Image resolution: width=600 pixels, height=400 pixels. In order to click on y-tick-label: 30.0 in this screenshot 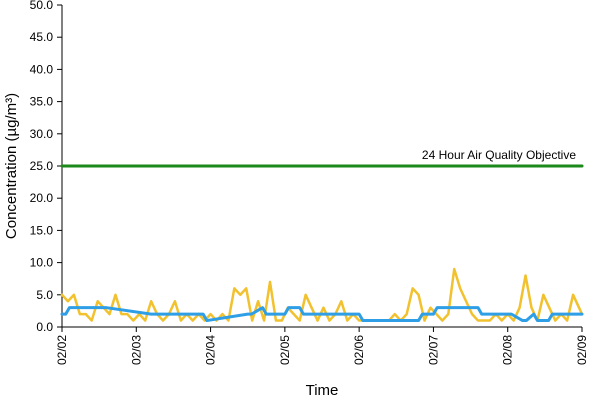, I will do `click(42, 134)`.